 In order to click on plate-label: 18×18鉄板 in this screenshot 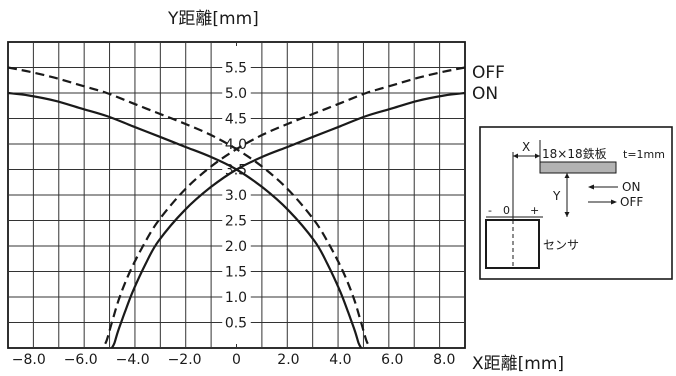, I will do `click(574, 153)`.